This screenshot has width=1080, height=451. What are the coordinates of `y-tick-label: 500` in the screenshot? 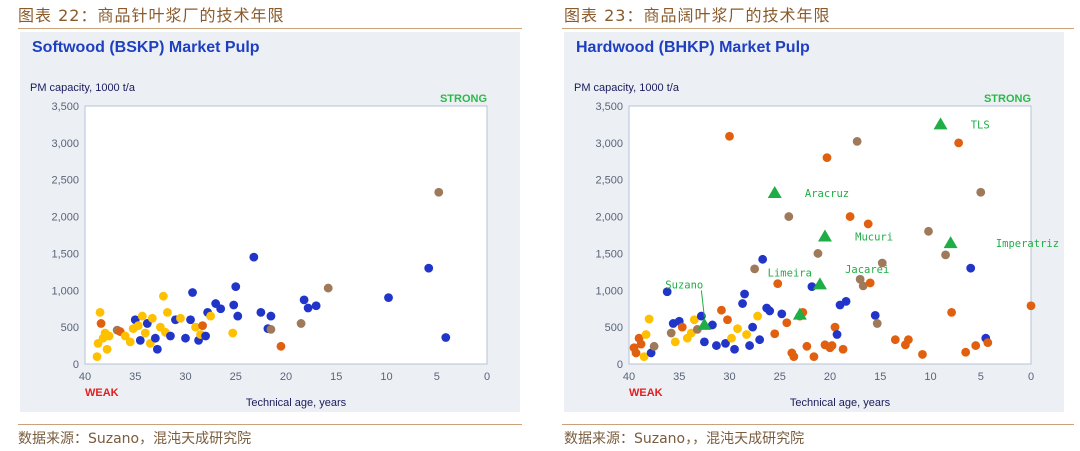 It's located at (614, 328).